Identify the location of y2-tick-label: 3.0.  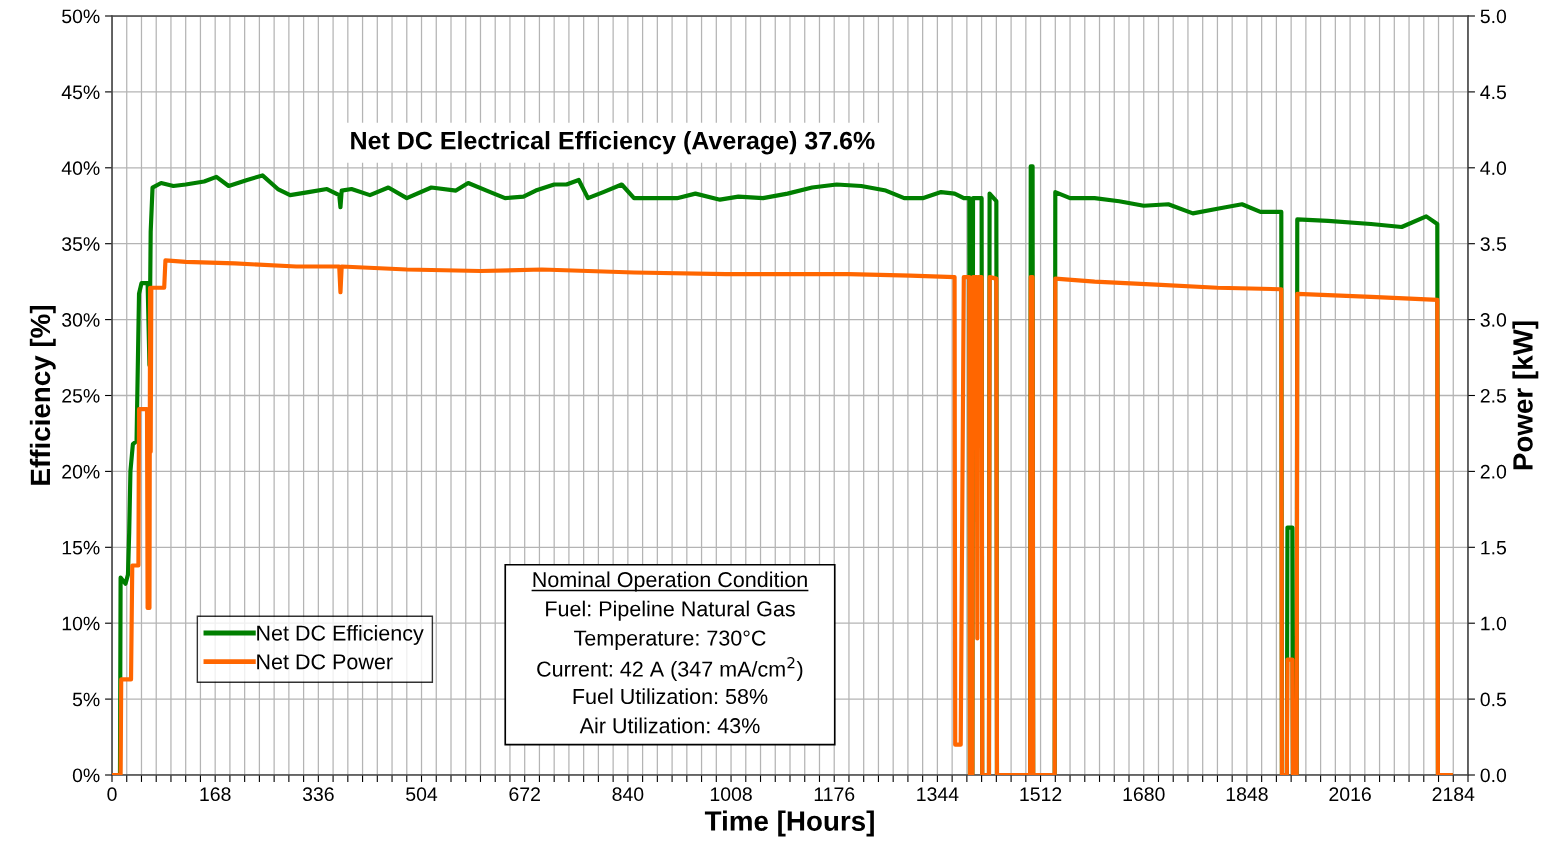
(1493, 320).